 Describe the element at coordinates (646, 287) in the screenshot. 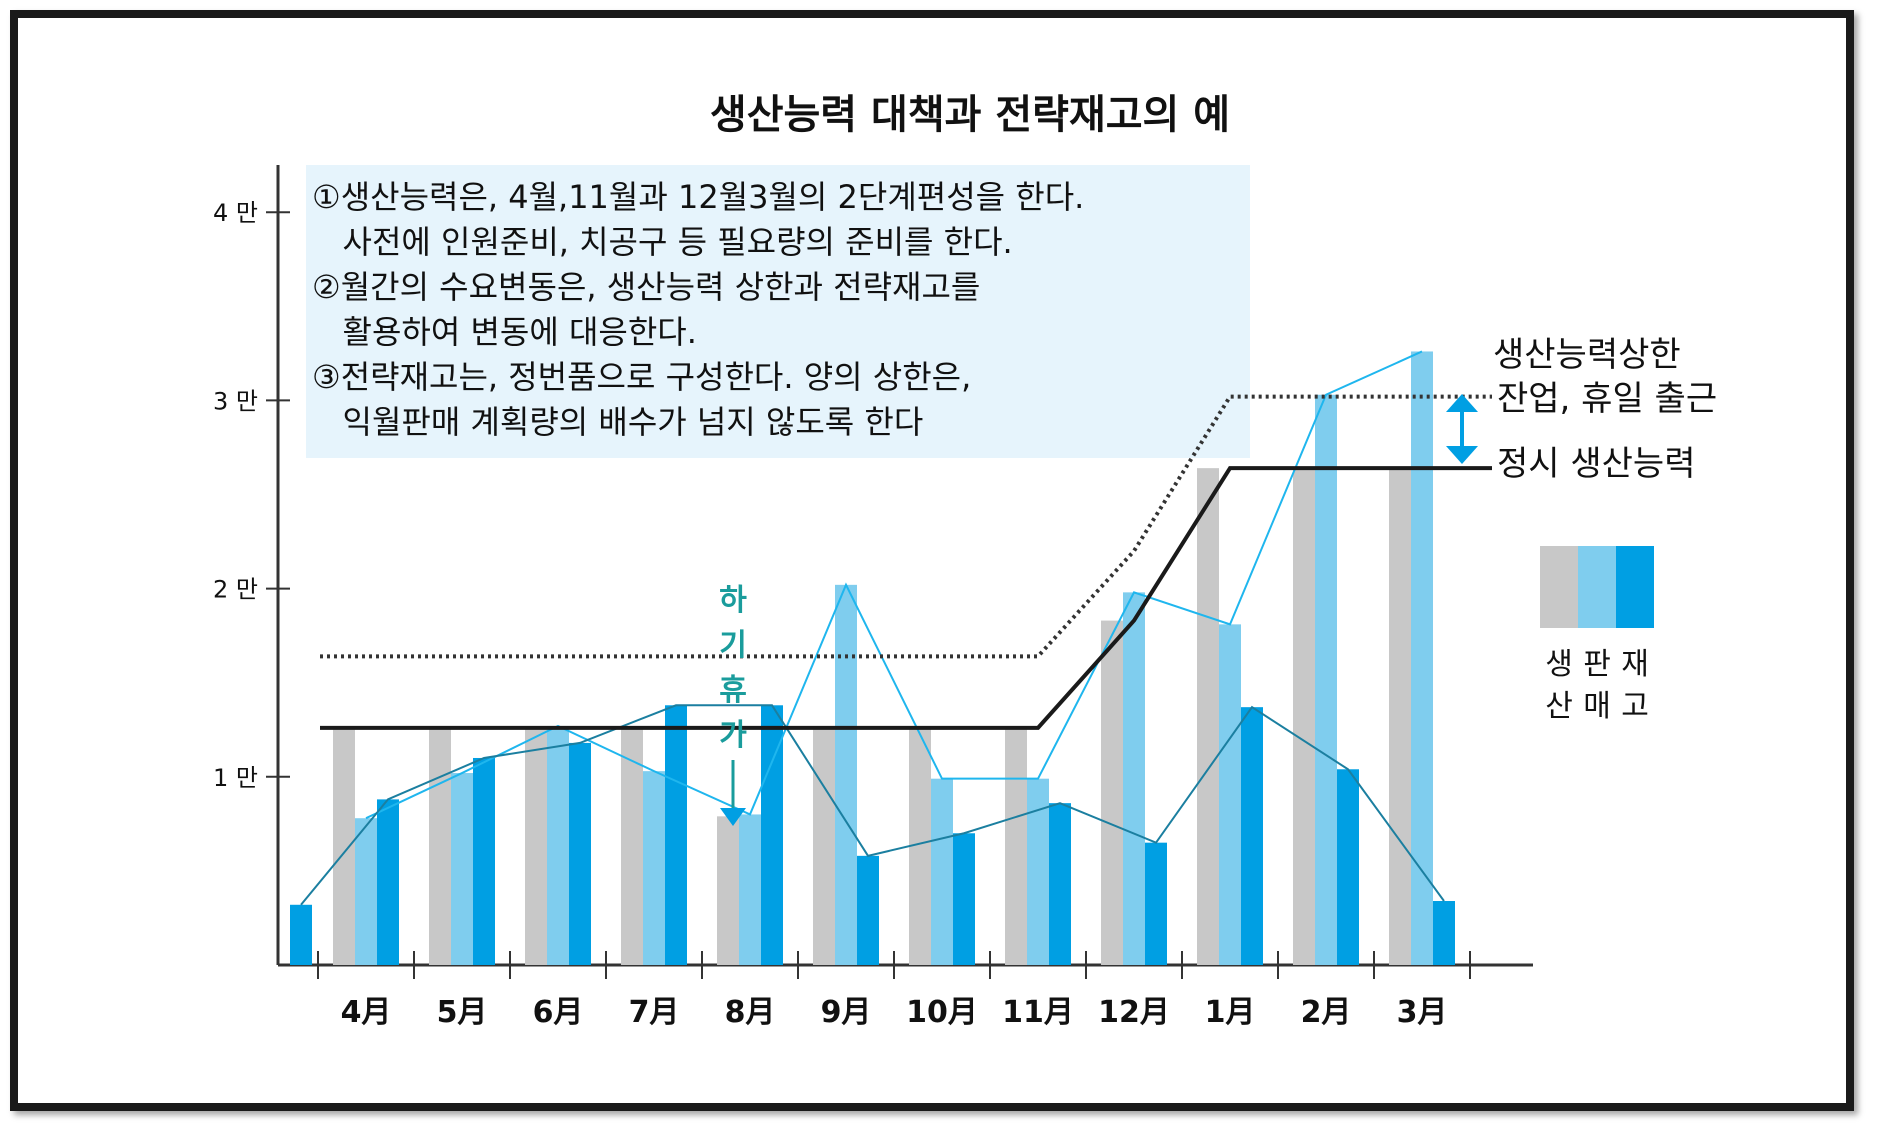

I see `note-line-3: ②월간의 수요변동은, 생산능력 상한과 전략재고를` at that location.